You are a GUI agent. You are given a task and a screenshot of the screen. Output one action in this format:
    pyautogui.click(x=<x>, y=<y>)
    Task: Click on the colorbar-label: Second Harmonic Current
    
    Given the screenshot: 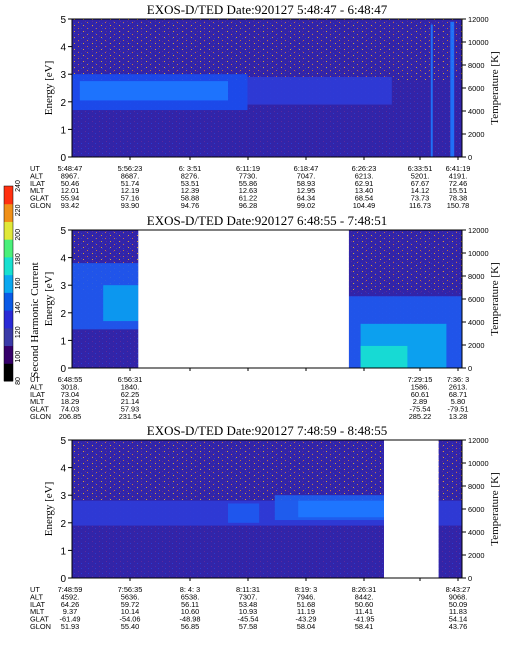 What is the action you would take?
    pyautogui.click(x=35, y=319)
    